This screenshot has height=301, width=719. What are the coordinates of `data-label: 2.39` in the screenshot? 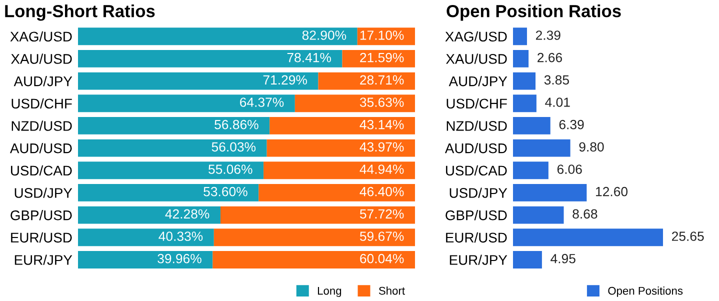 It's located at (548, 35).